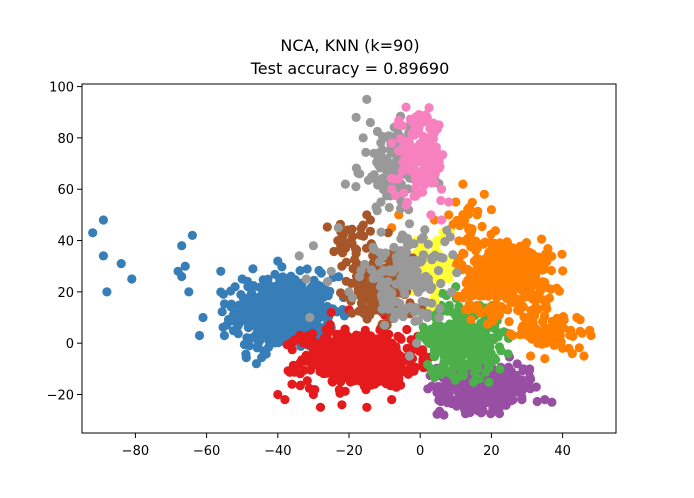 This screenshot has width=694, height=498. Describe the element at coordinates (350, 68) in the screenshot. I see `chart-subtitle: Test accuracy = 0.89690` at that location.